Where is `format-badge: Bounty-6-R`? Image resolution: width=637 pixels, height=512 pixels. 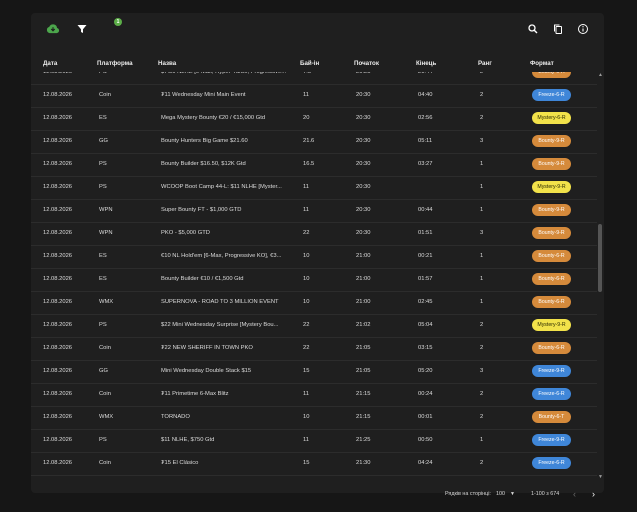 format-badge: Bounty-6-R is located at coordinates (551, 256).